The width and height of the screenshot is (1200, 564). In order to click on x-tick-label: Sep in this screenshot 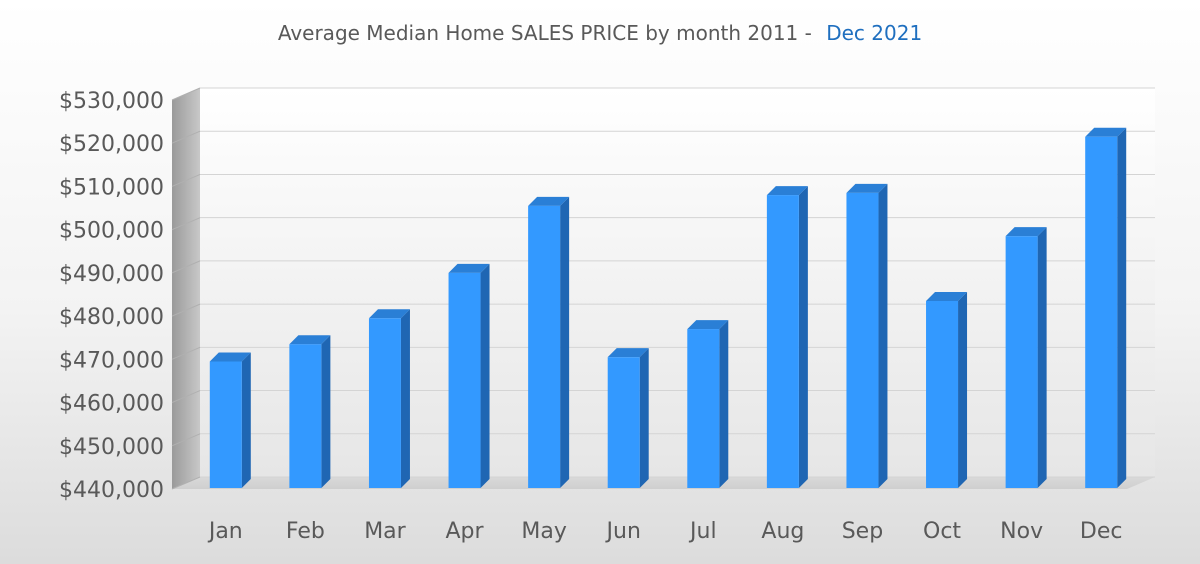, I will do `click(862, 531)`.